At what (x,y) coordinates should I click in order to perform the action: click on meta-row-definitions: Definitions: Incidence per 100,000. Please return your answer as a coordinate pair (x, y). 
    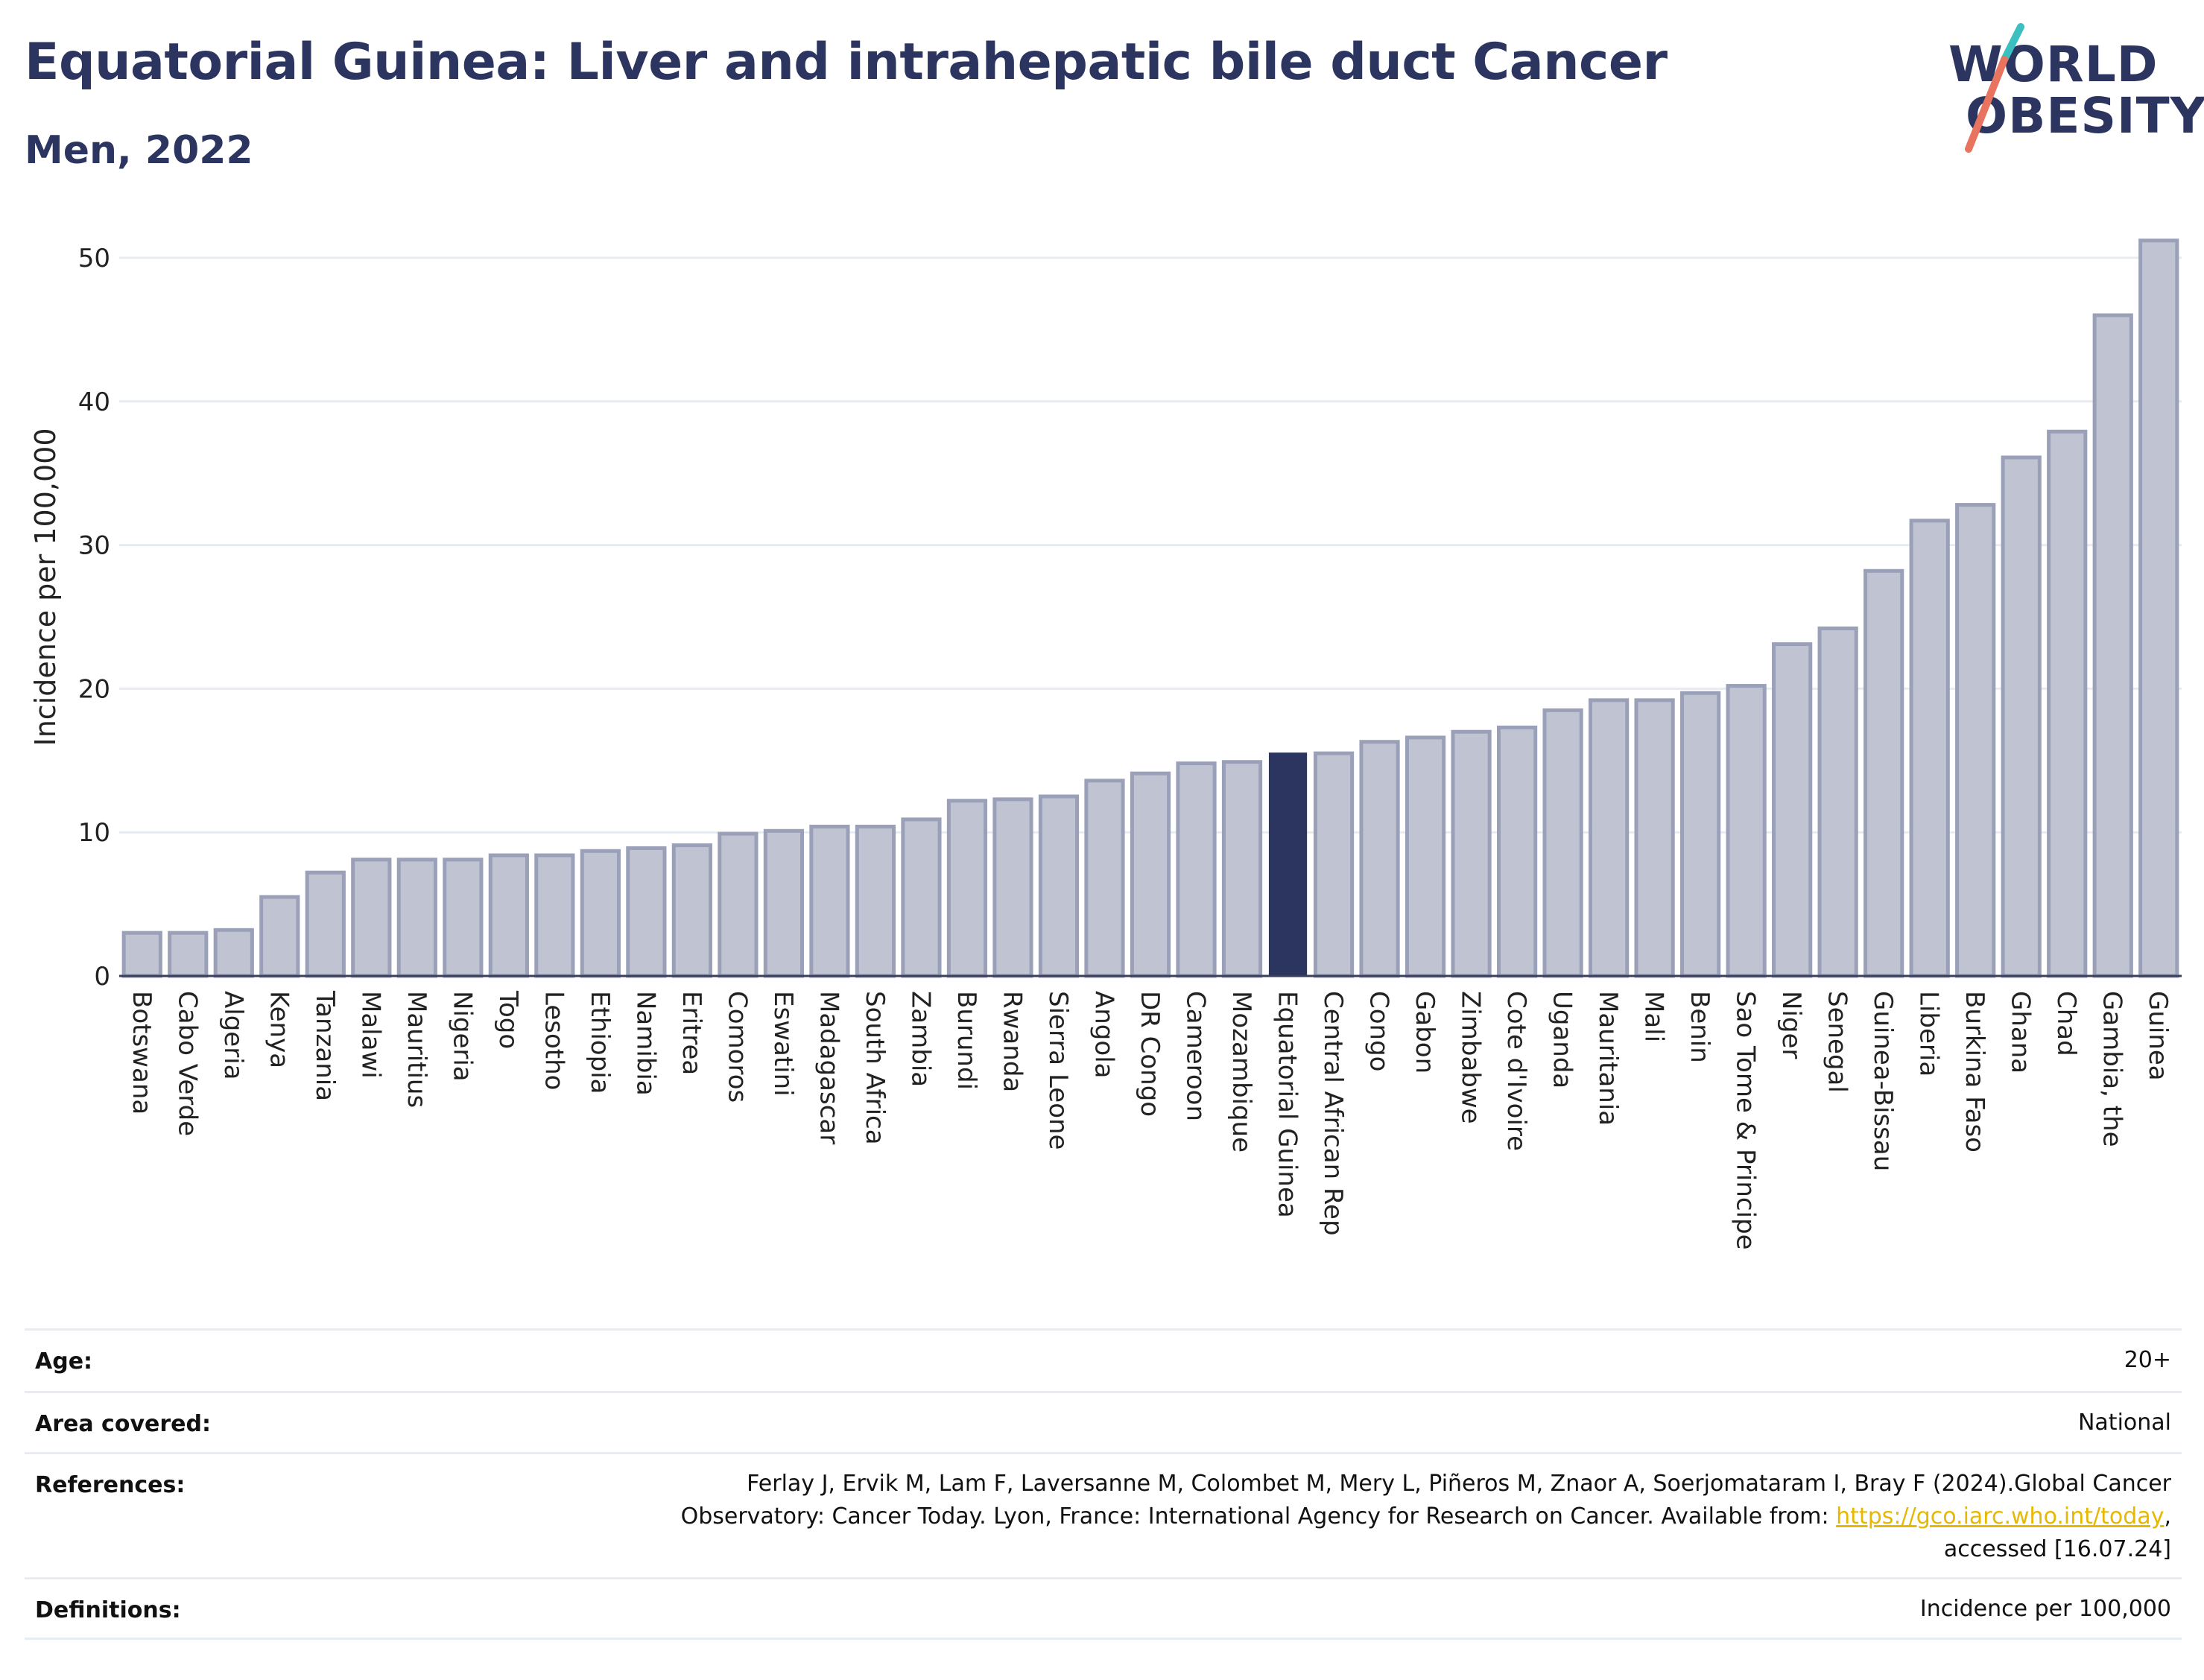
    Looking at the image, I should click on (1103, 1608).